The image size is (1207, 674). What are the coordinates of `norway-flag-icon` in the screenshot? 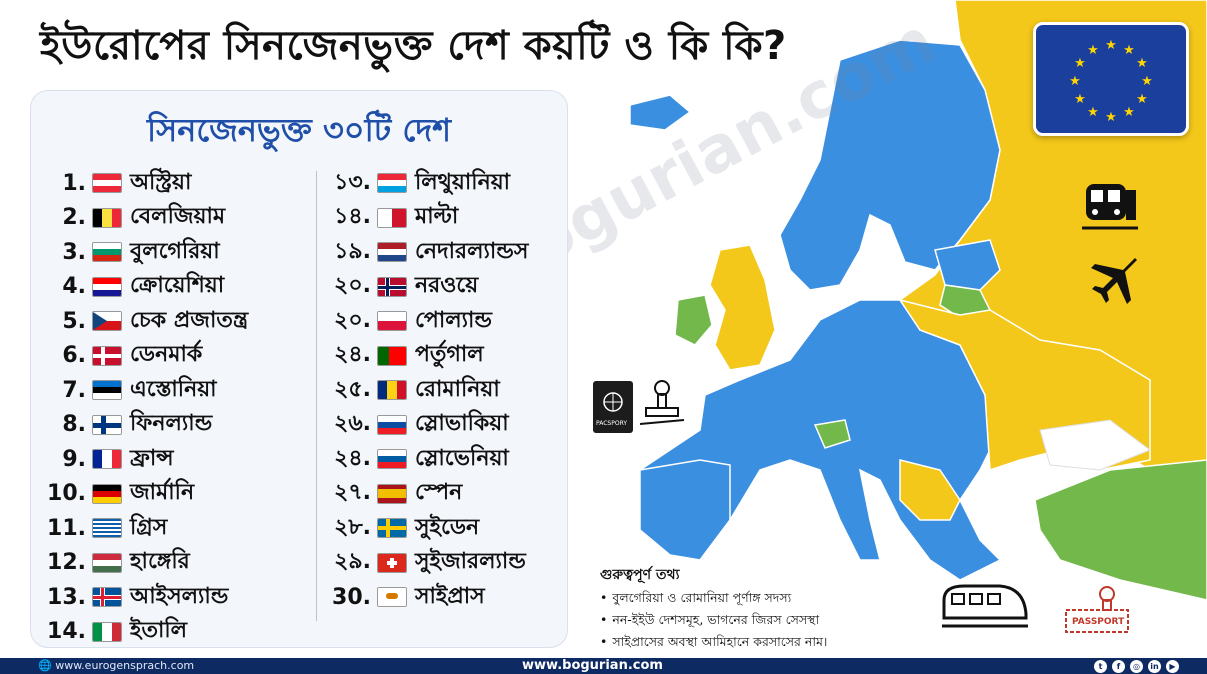 It's located at (392, 286).